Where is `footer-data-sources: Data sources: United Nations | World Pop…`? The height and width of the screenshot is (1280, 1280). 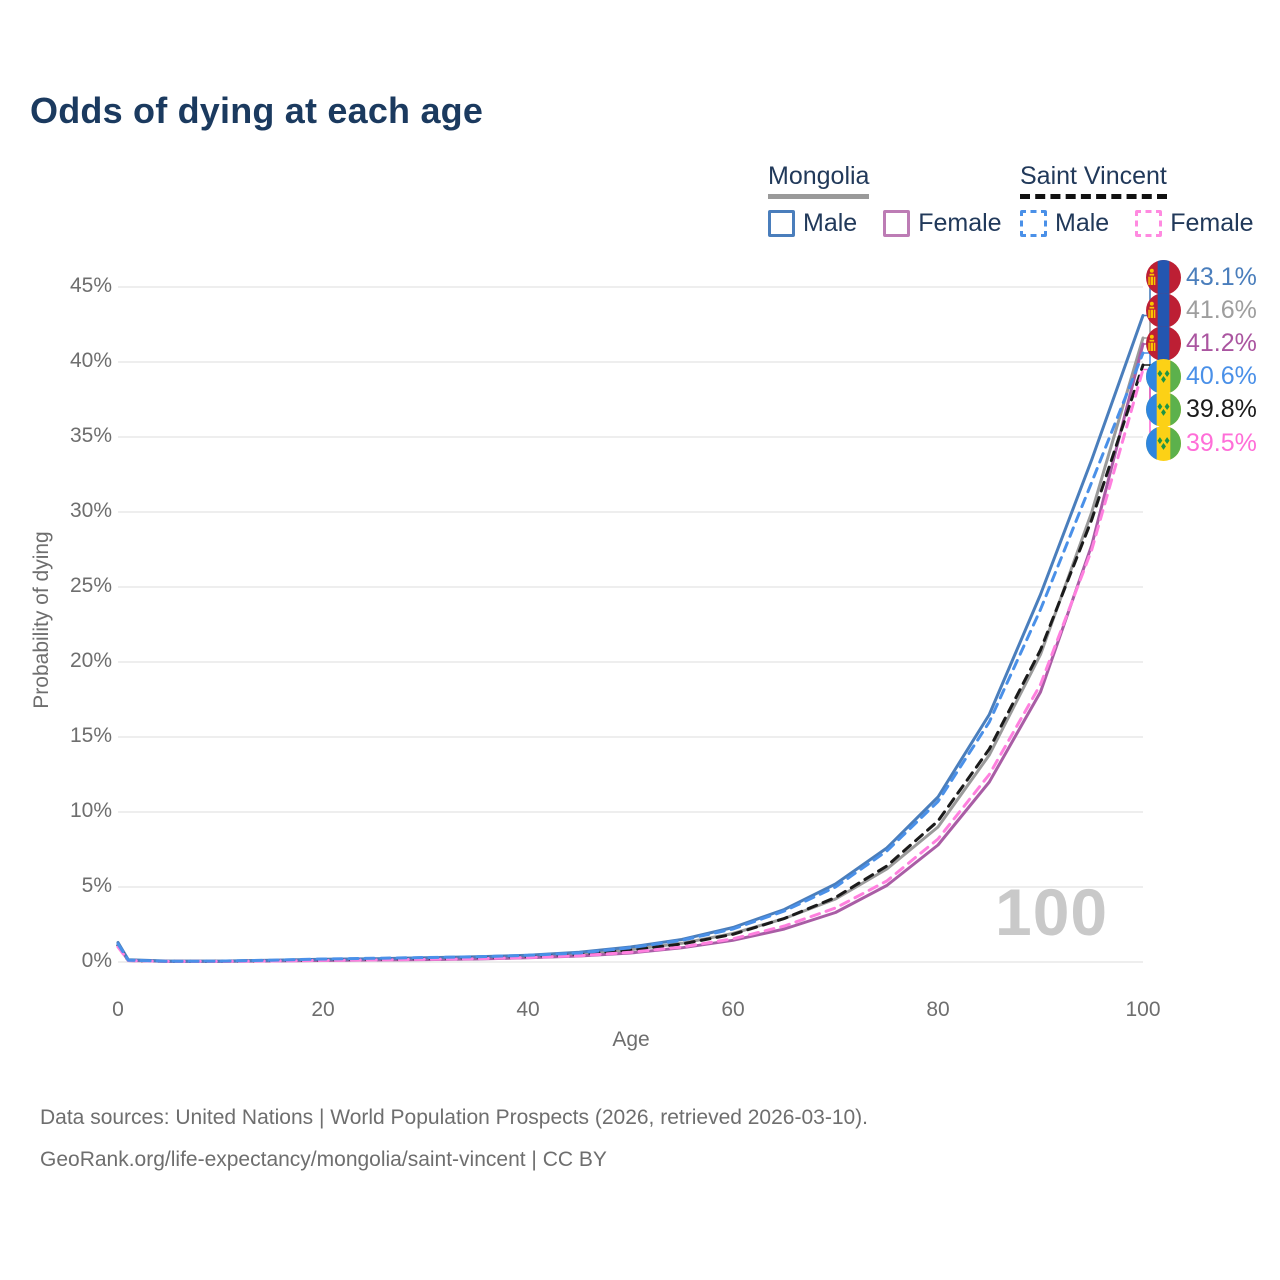 footer-data-sources: Data sources: United Nations | World Pop… is located at coordinates (454, 1117).